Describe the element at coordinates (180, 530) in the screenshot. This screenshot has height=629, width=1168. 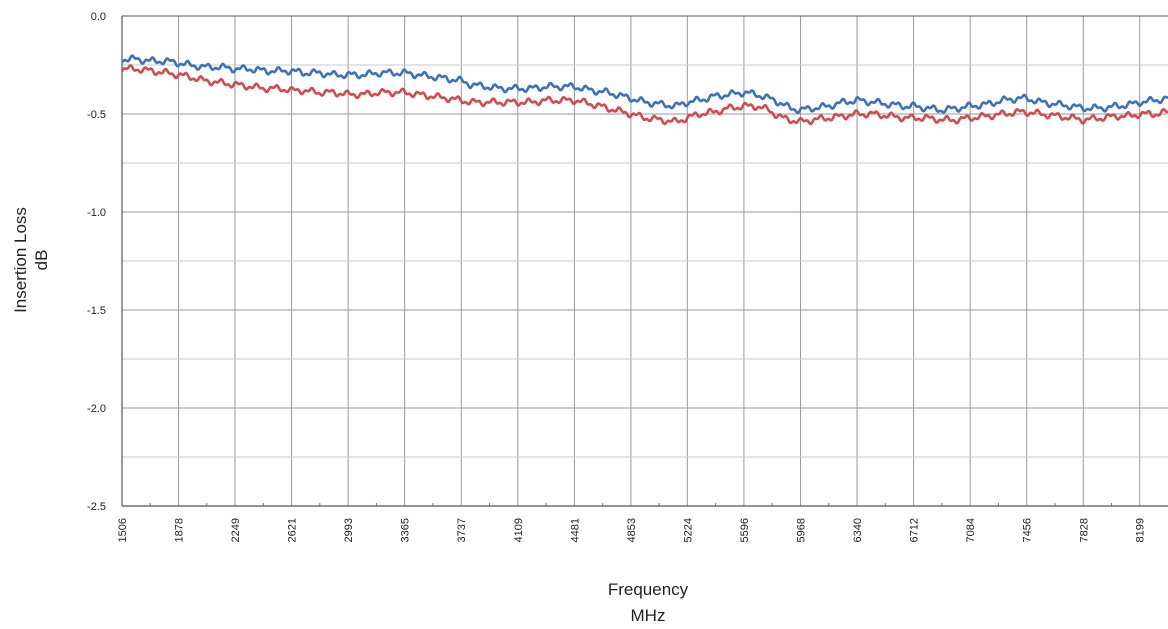
I see `x-tick-label: 1878` at that location.